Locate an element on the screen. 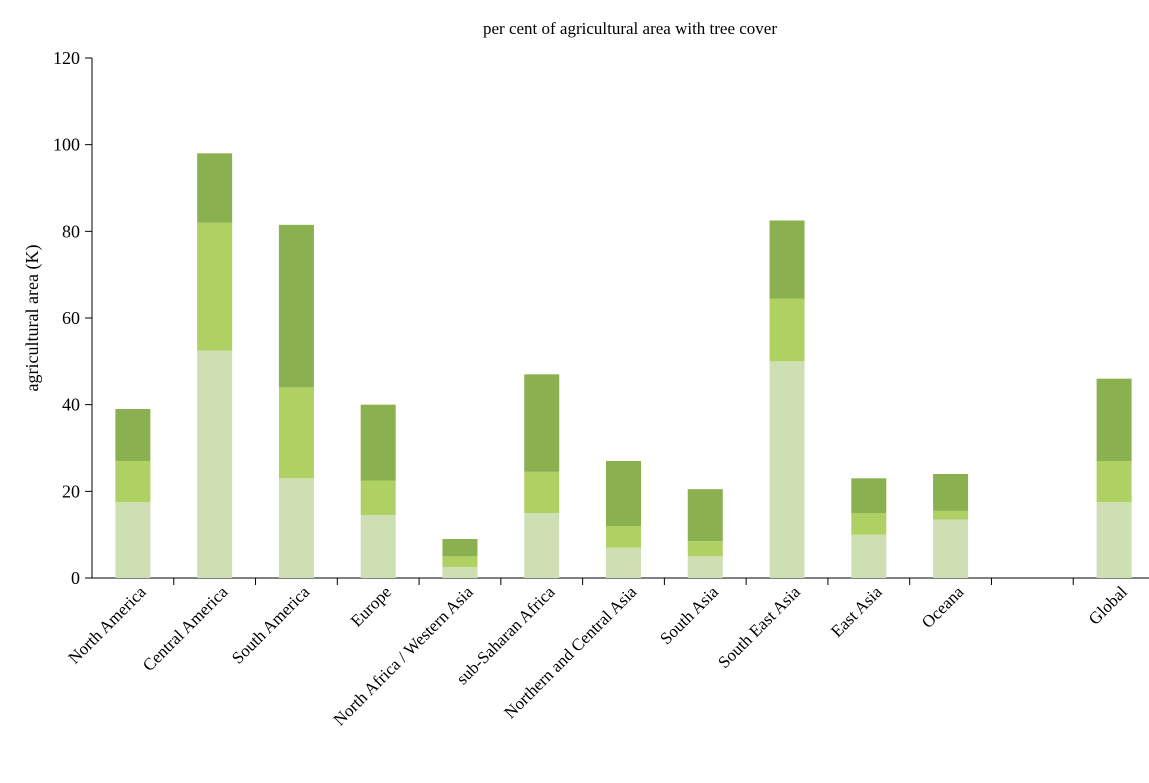  y-tick-label: 20 is located at coordinates (71, 491).